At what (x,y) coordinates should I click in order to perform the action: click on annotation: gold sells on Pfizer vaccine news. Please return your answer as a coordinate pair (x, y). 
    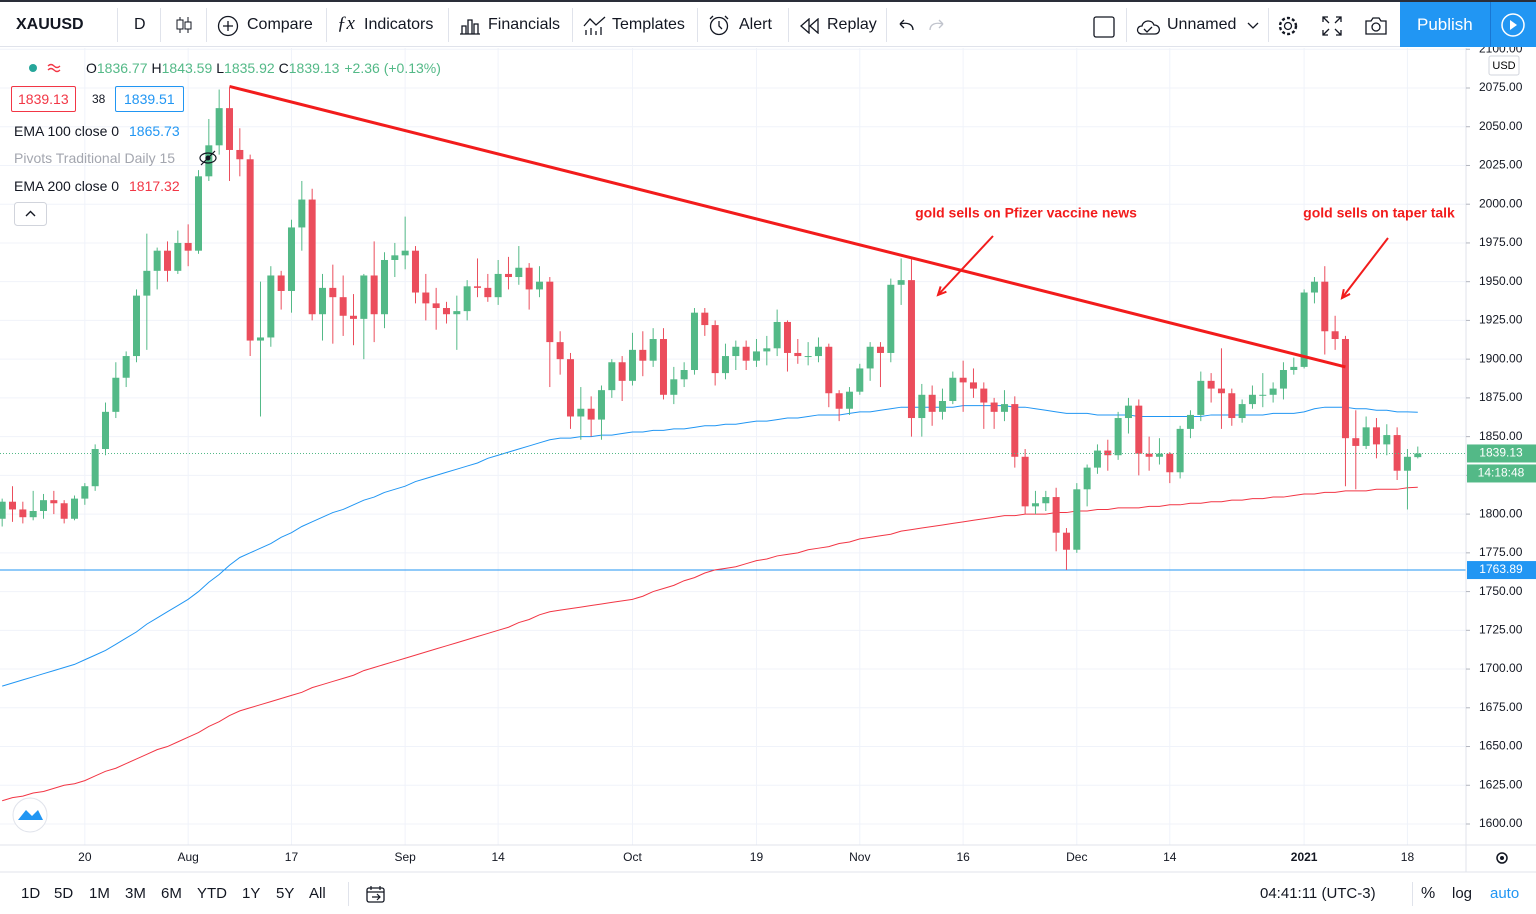
    Looking at the image, I should click on (1026, 213).